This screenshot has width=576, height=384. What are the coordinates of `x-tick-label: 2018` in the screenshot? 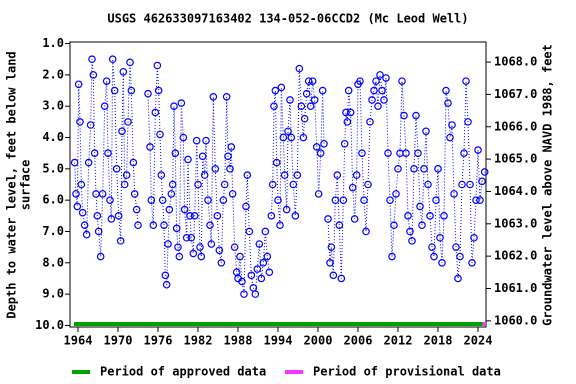 It's located at (438, 341).